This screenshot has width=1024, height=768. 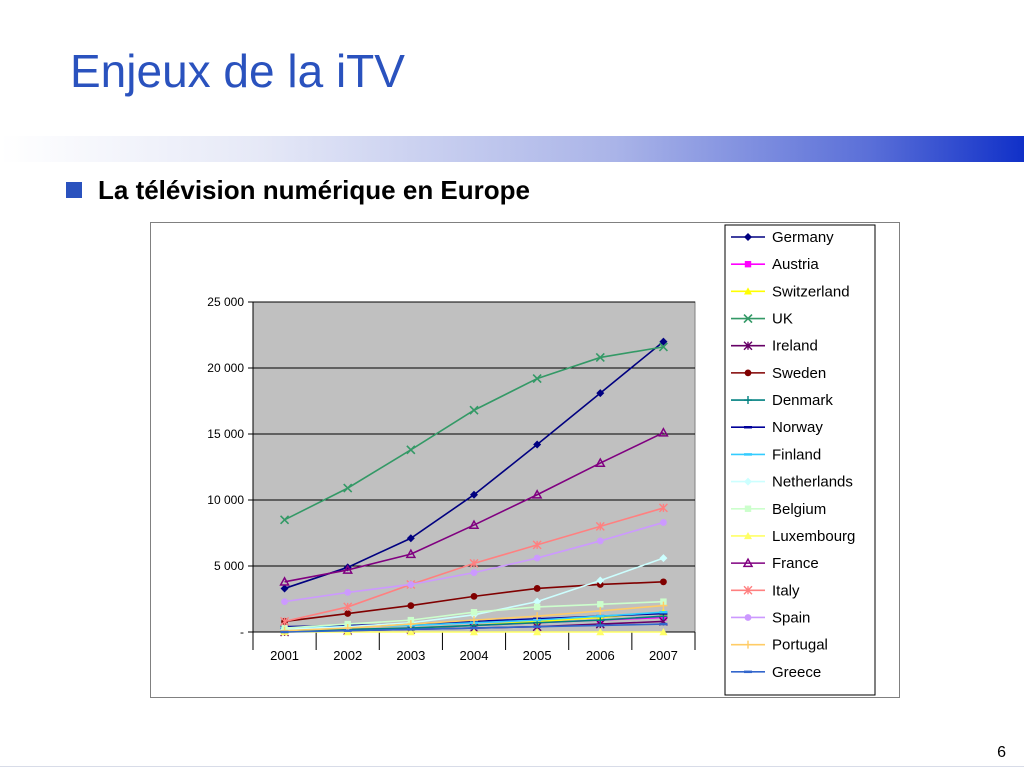 I want to click on slide-title: Enjeux de la iTV, so click(x=237, y=71).